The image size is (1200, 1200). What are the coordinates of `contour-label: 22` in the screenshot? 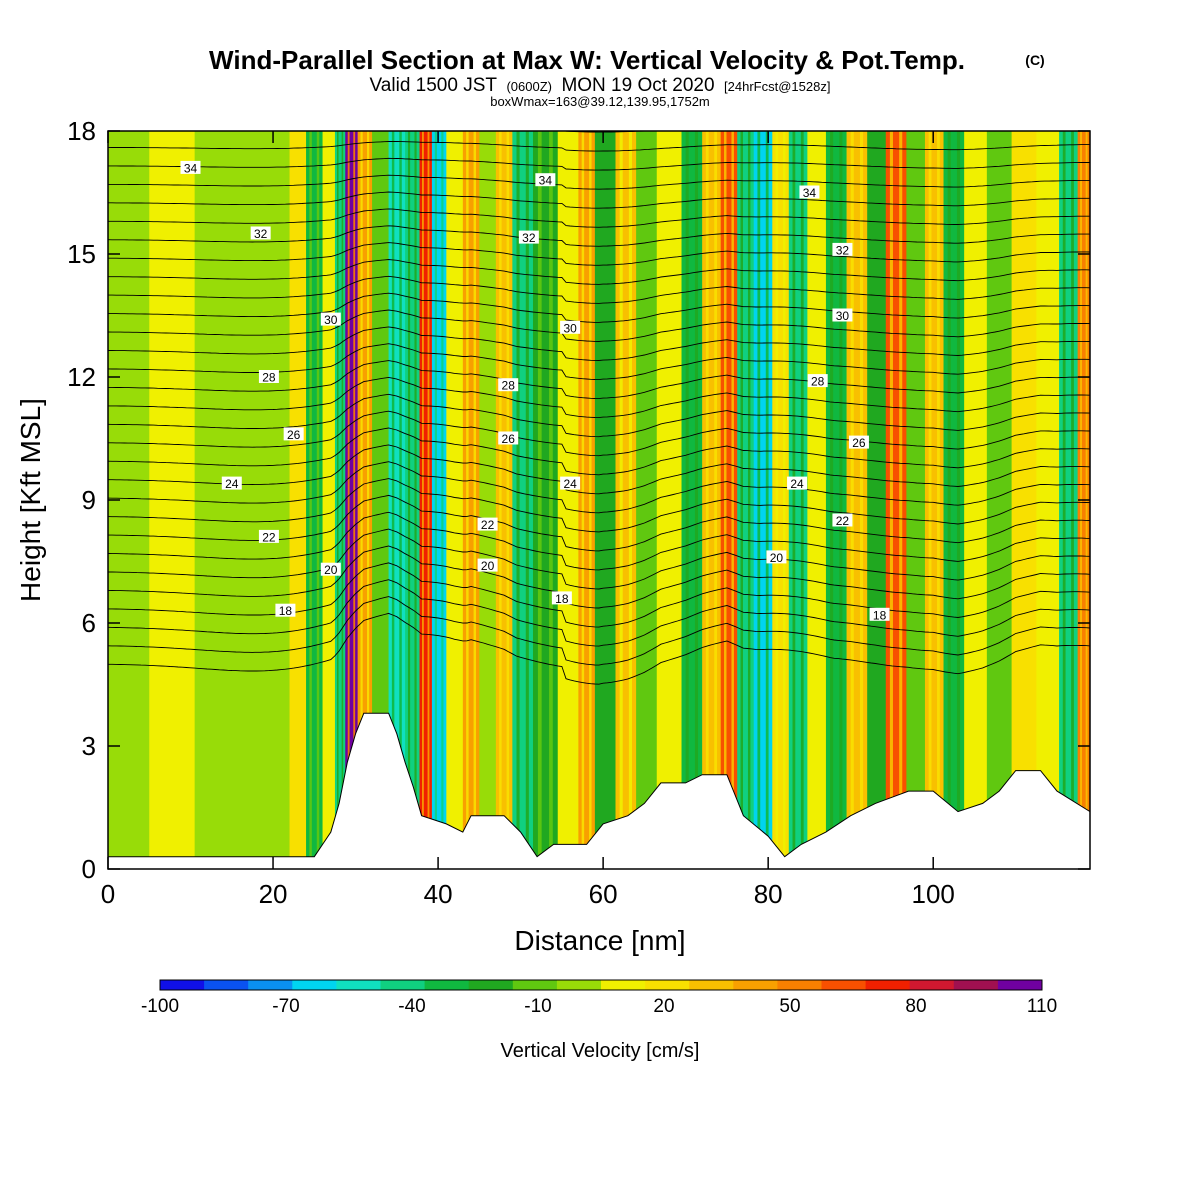 It's located at (843, 521).